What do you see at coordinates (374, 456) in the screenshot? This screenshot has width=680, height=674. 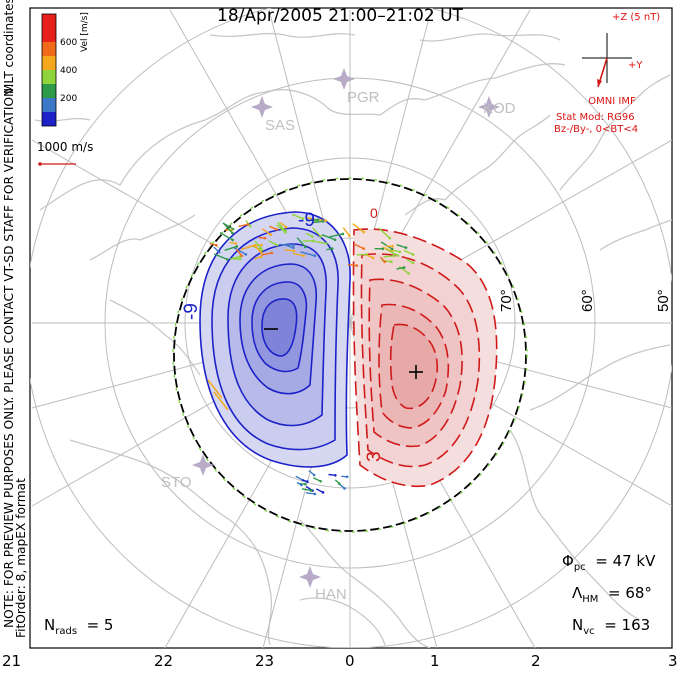 I see `contour-label-pos: 3` at bounding box center [374, 456].